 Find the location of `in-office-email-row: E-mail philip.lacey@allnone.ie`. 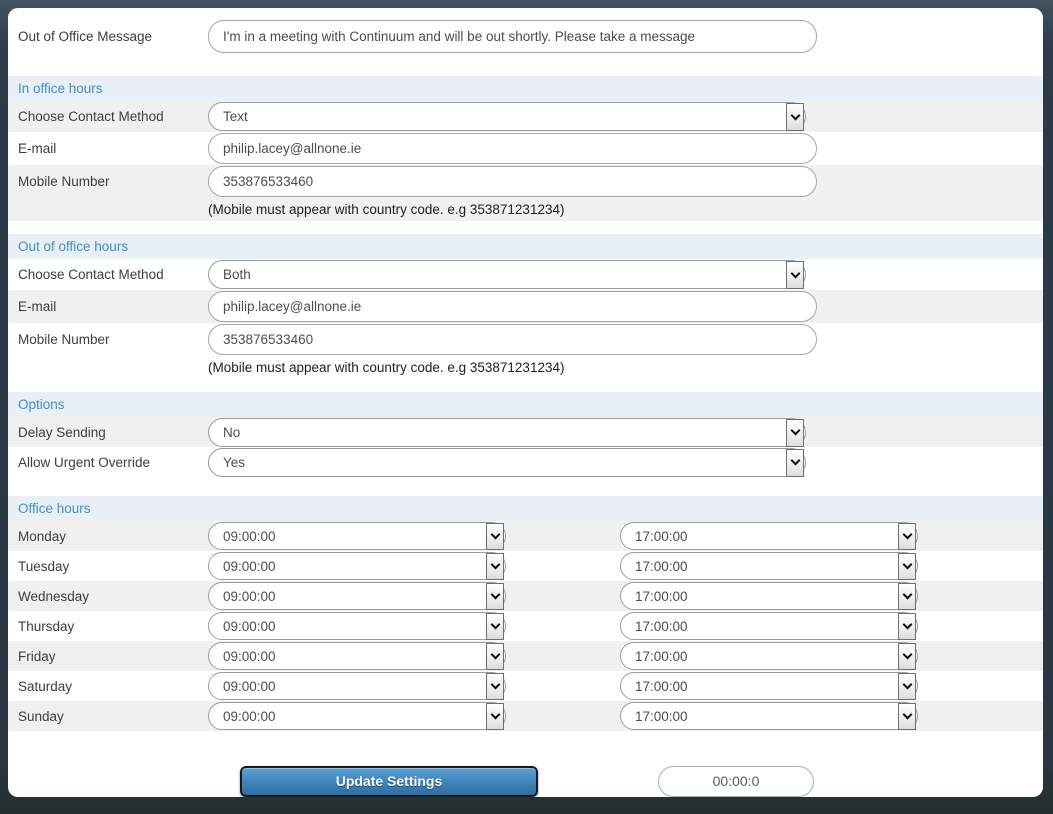

in-office-email-row: E-mail philip.lacey@allnone.ie is located at coordinates (525, 148).